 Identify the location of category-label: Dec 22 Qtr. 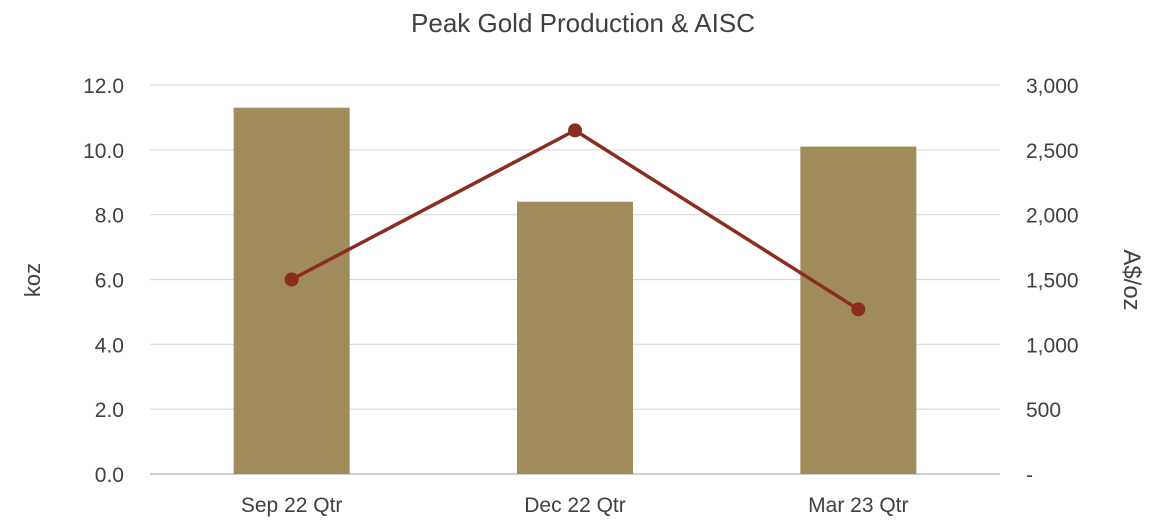
(575, 505).